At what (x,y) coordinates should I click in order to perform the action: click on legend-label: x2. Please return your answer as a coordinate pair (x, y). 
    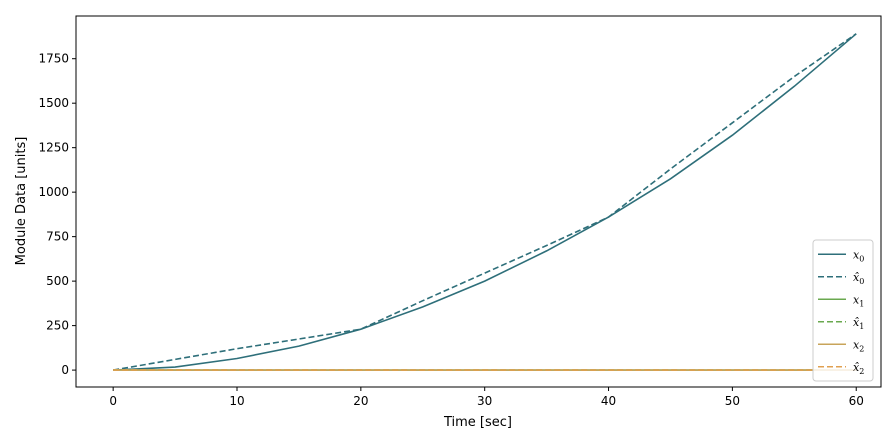
    Looking at the image, I should click on (858, 345).